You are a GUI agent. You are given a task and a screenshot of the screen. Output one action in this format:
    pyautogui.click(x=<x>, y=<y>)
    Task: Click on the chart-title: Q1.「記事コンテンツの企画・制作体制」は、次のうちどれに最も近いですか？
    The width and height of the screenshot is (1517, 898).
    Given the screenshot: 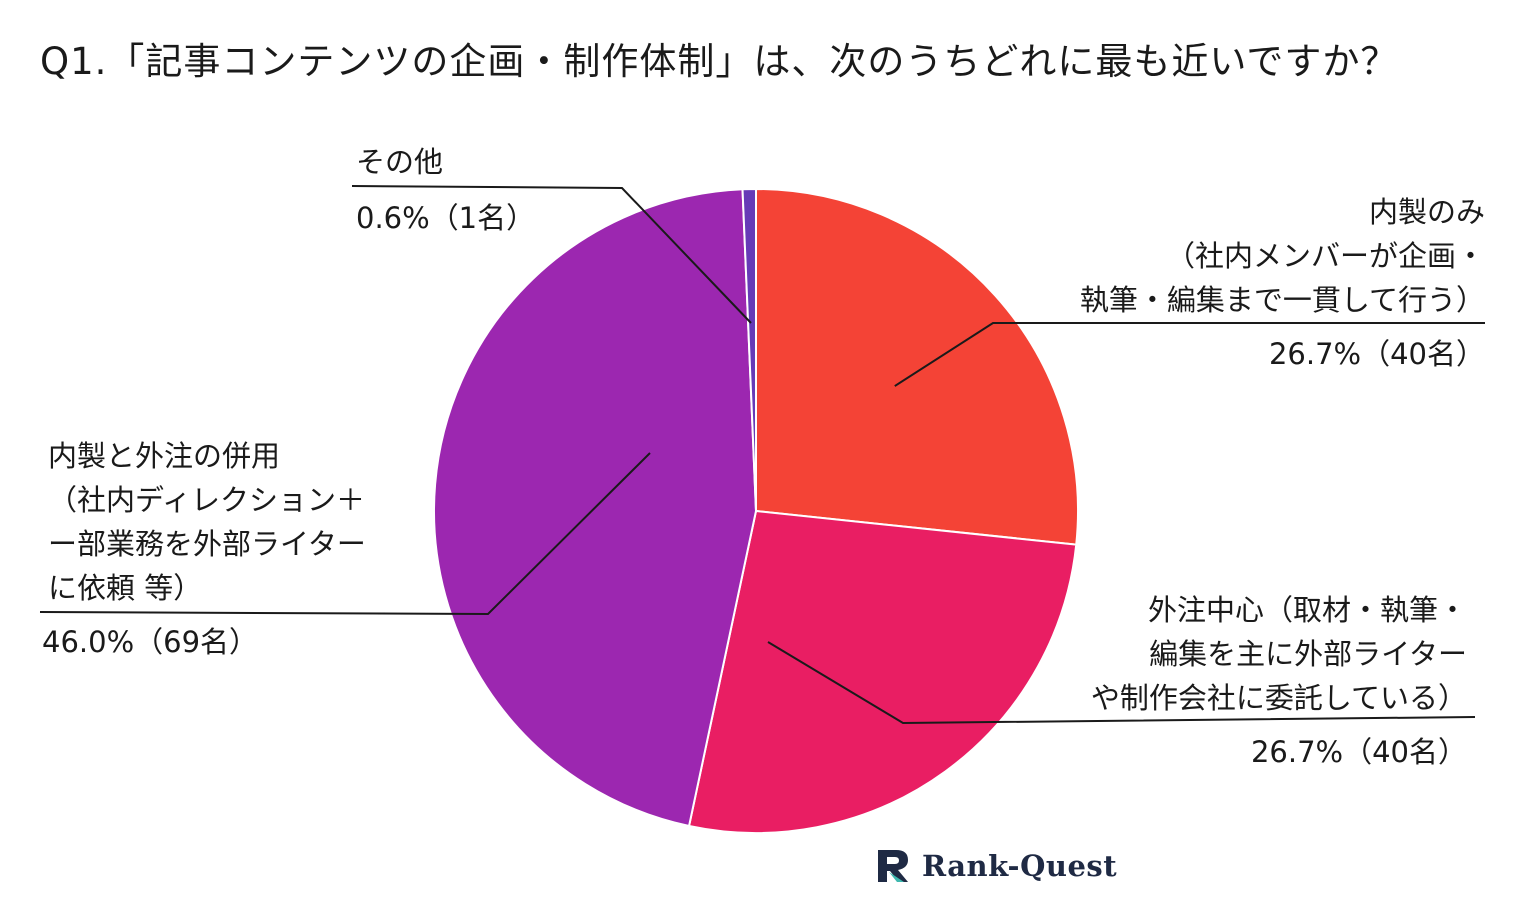 What is the action you would take?
    pyautogui.click(x=719, y=61)
    